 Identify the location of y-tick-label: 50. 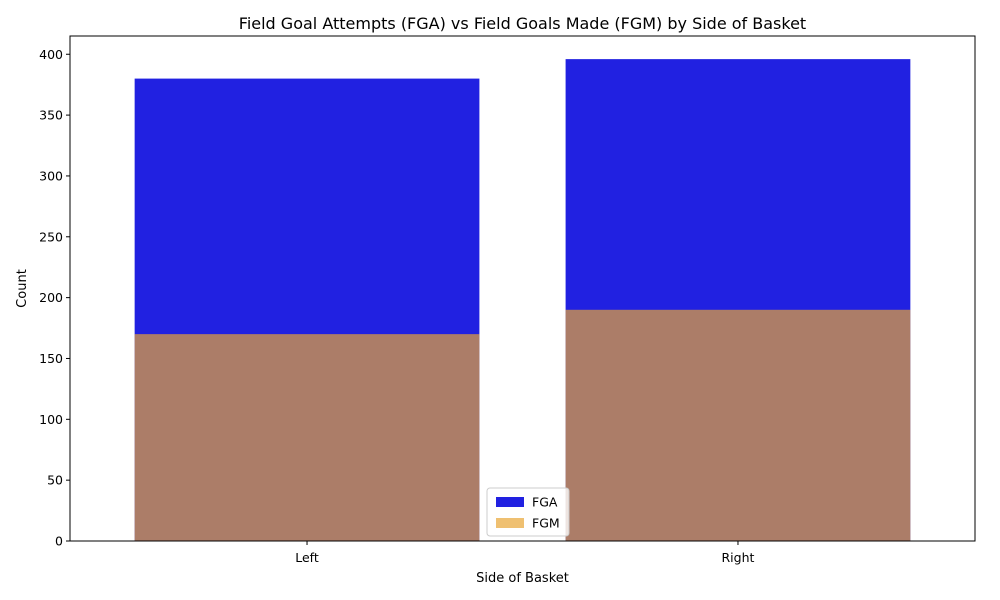
(55, 480).